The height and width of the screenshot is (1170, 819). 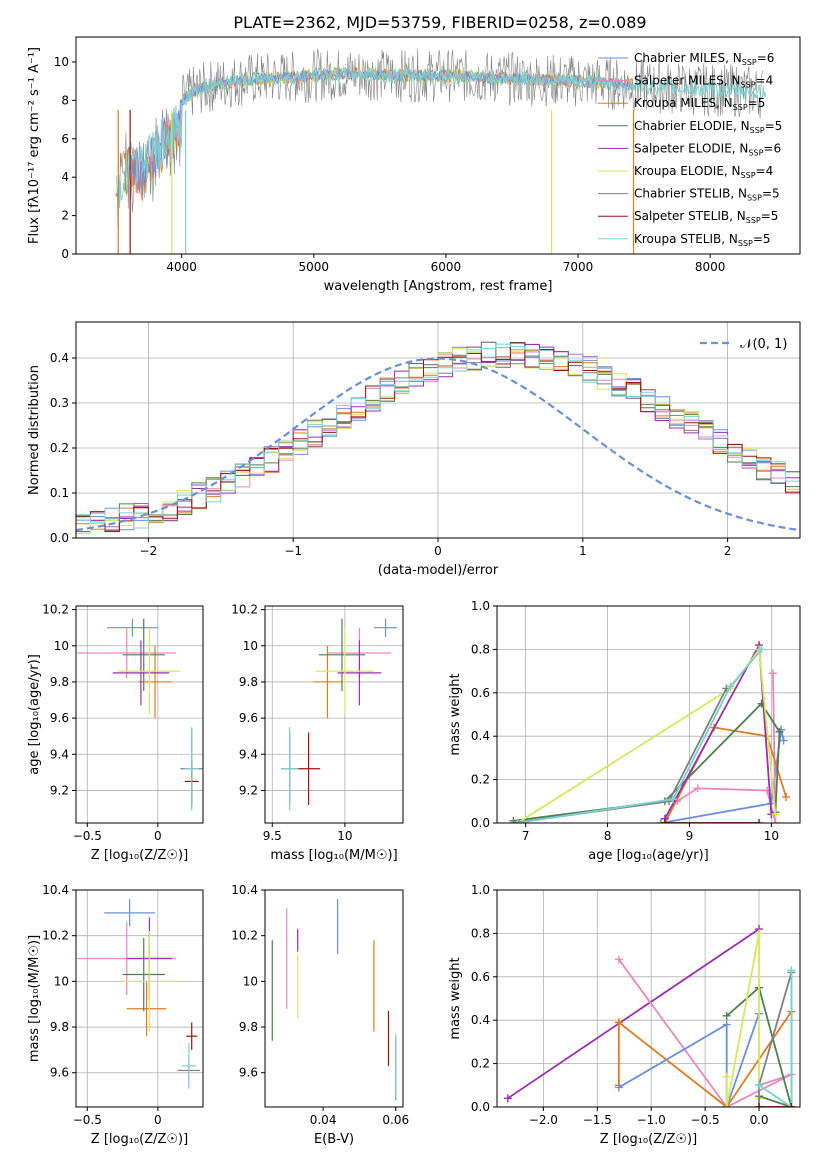 What do you see at coordinates (34, 430) in the screenshot?
I see `y-axis-label: Normed distribution` at bounding box center [34, 430].